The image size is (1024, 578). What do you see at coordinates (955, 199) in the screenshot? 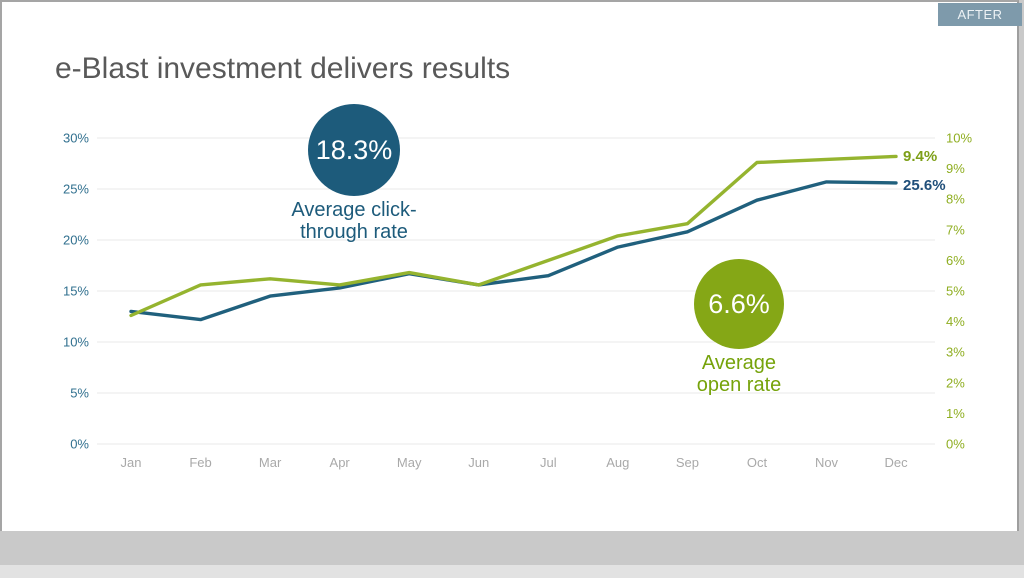
I see `right-axis-tick: 8%` at bounding box center [955, 199].